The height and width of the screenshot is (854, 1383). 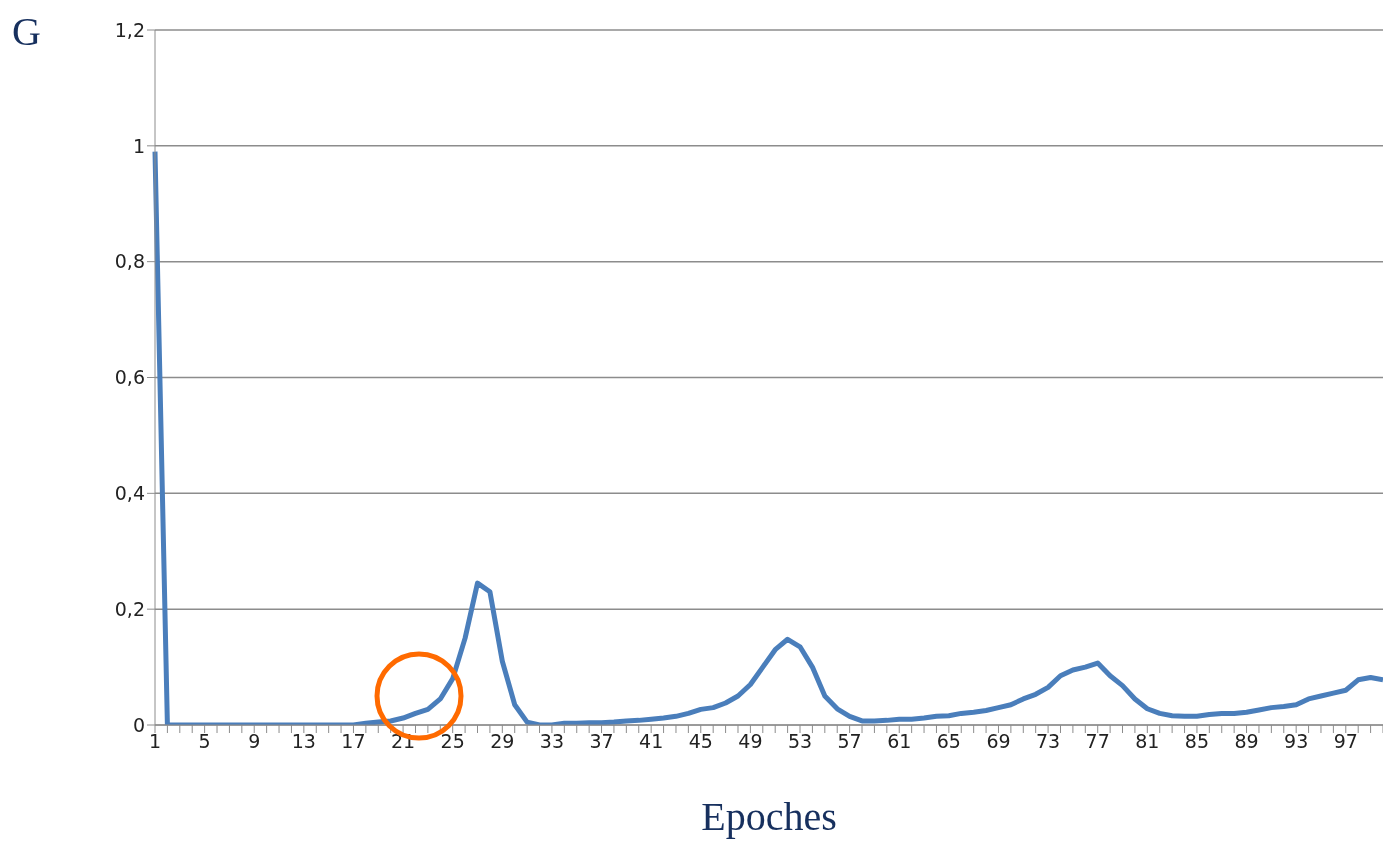 What do you see at coordinates (700, 741) in the screenshot?
I see `x-tick-label: 45` at bounding box center [700, 741].